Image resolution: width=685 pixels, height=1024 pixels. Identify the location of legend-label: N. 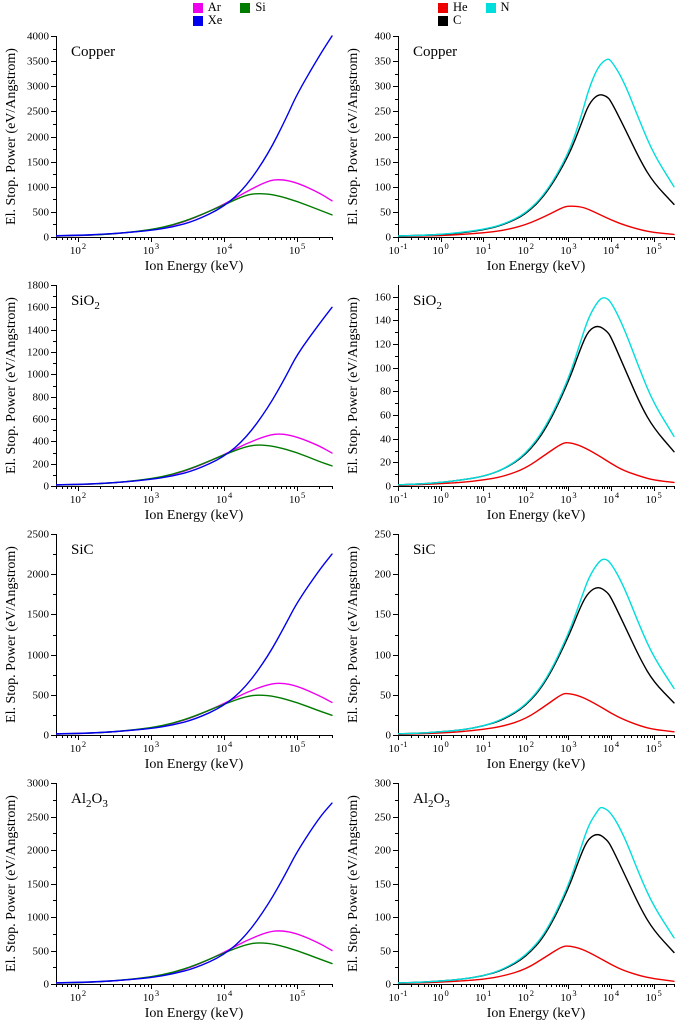
(505, 7).